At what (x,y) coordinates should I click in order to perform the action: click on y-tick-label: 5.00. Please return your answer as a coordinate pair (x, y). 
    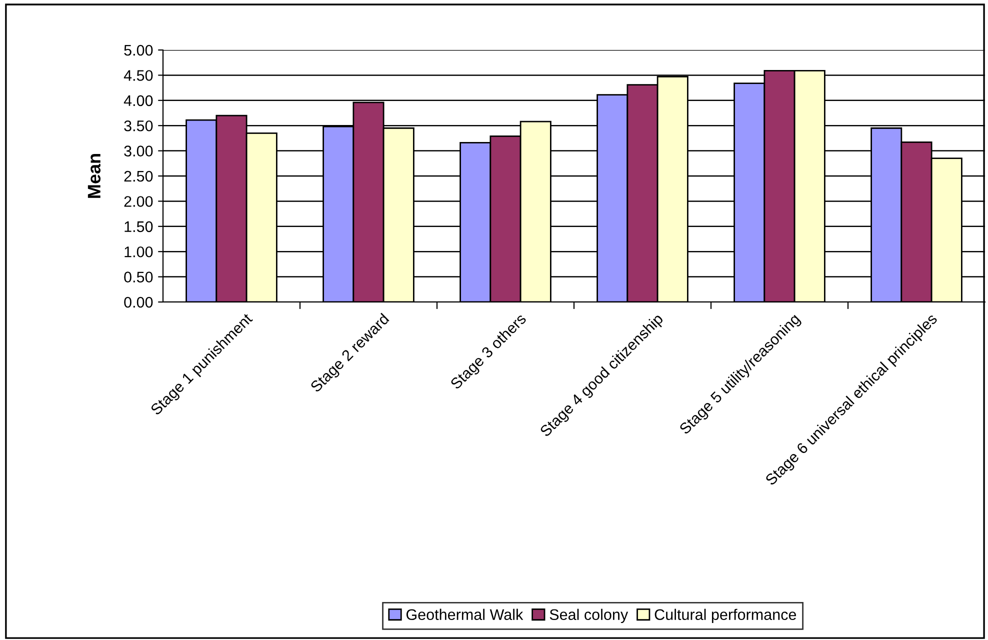
    Looking at the image, I should click on (138, 50).